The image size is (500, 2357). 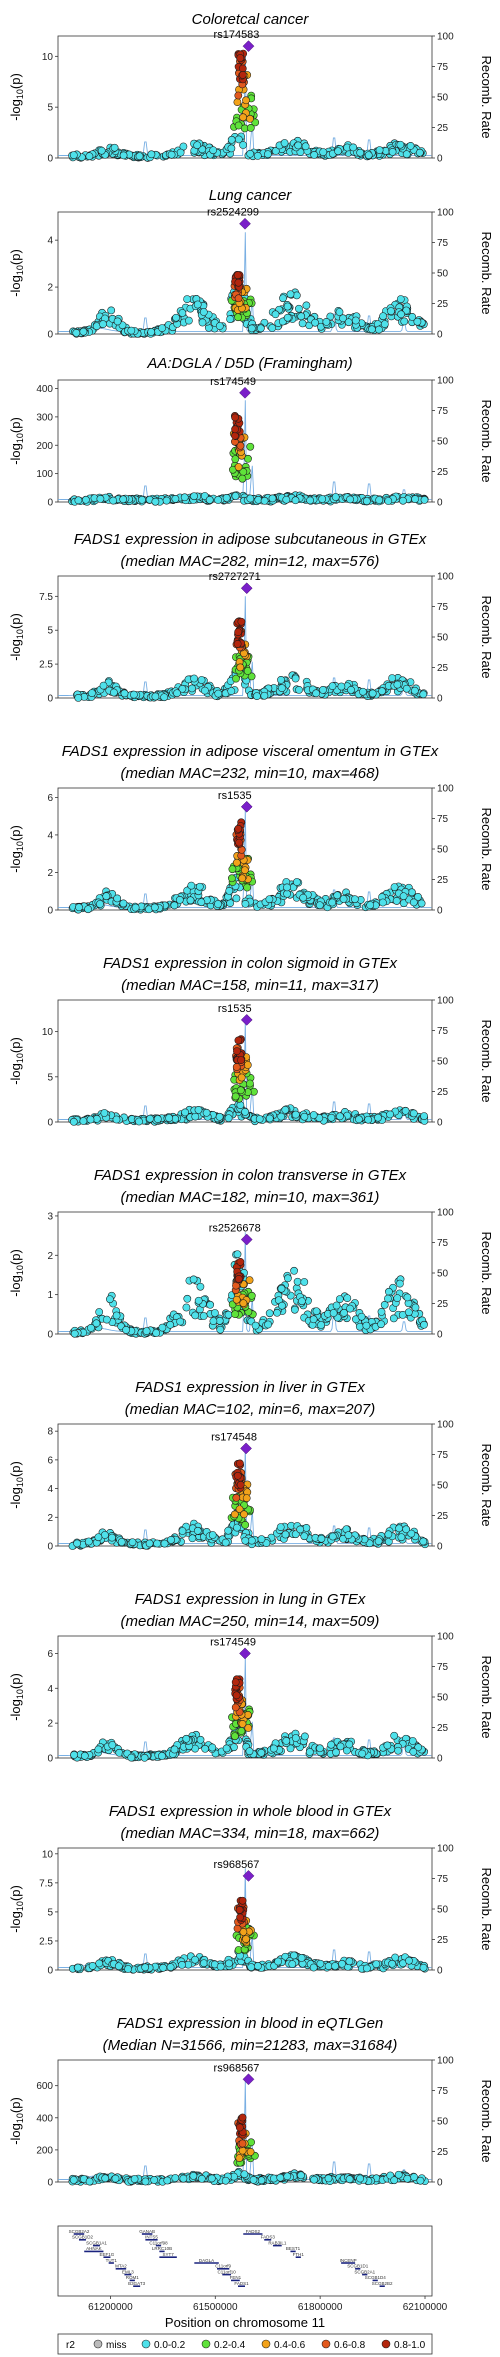 What do you see at coordinates (445, 1213) in the screenshot?
I see `y2-tick-label: 100` at bounding box center [445, 1213].